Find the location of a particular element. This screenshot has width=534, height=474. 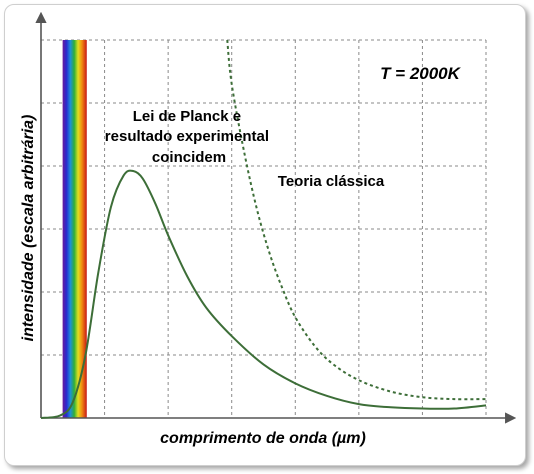

visible-spectrum-band is located at coordinates (74, 229).